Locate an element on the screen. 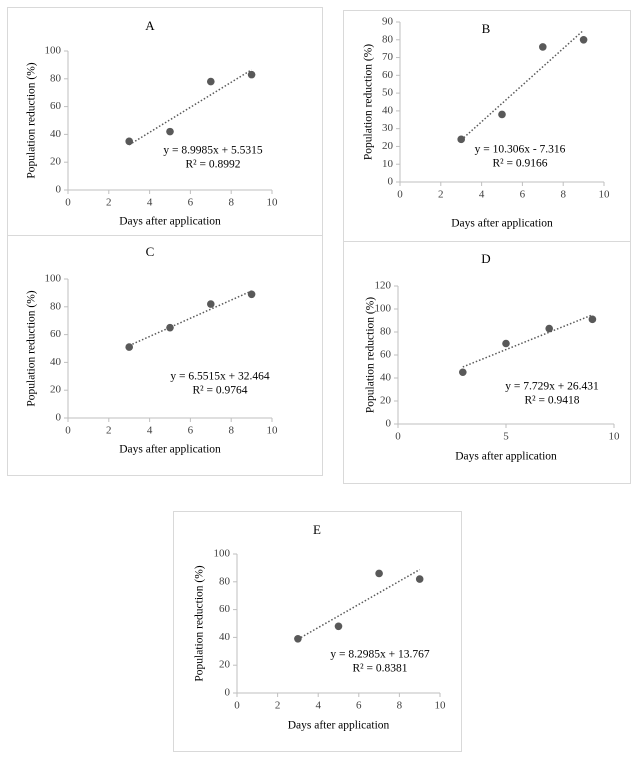 This screenshot has width=638, height=759. annotation: y = 7.729x + 26.431 is located at coordinates (552, 387).